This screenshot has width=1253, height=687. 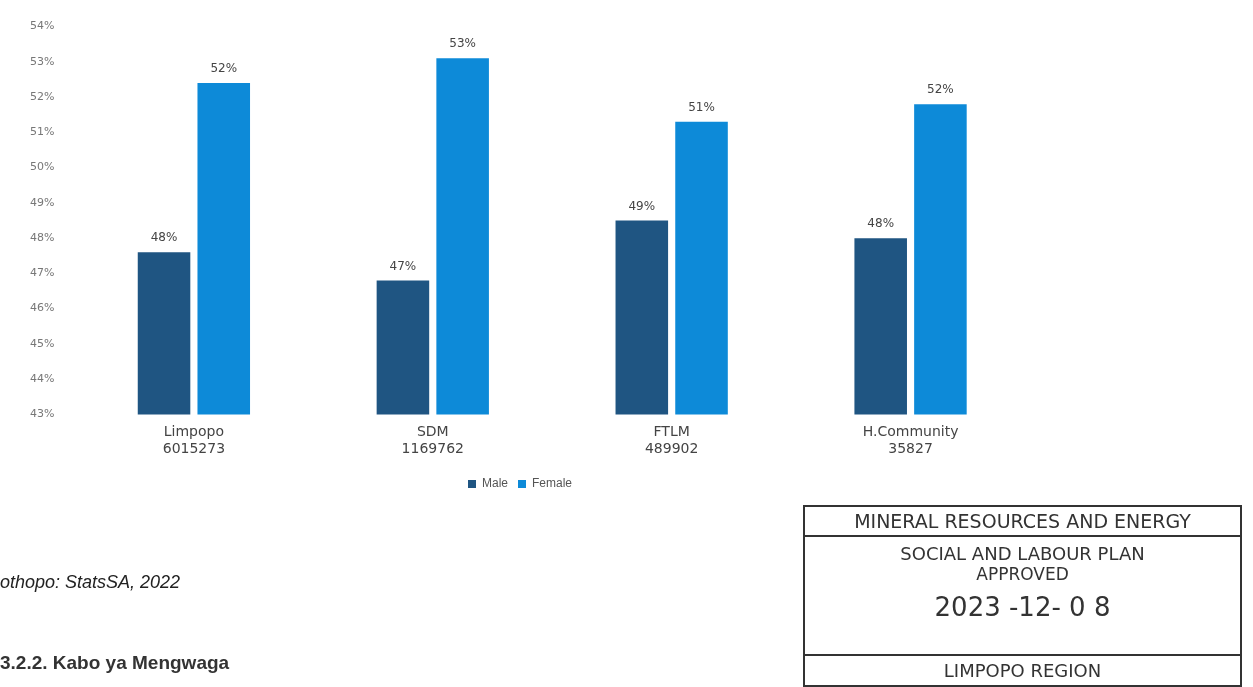 What do you see at coordinates (1022, 669) in the screenshot?
I see `text: LIMPOPO REGION` at bounding box center [1022, 669].